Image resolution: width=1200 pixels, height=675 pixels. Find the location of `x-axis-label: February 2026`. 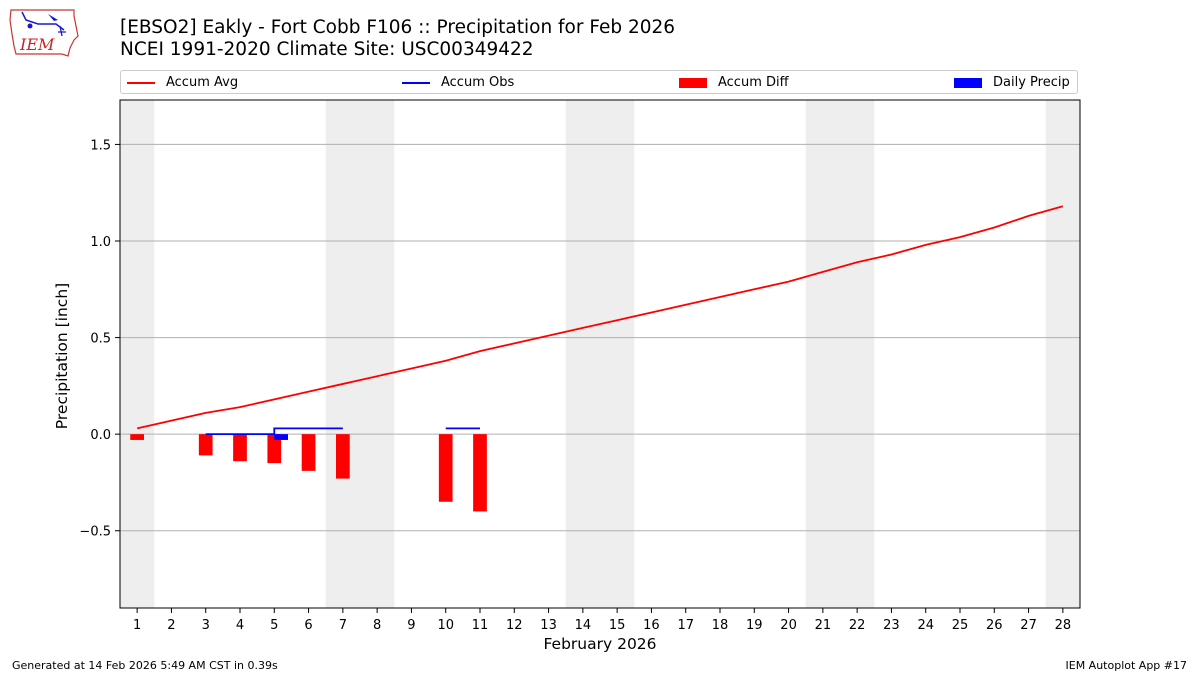

x-axis-label: February 2026 is located at coordinates (599, 644).